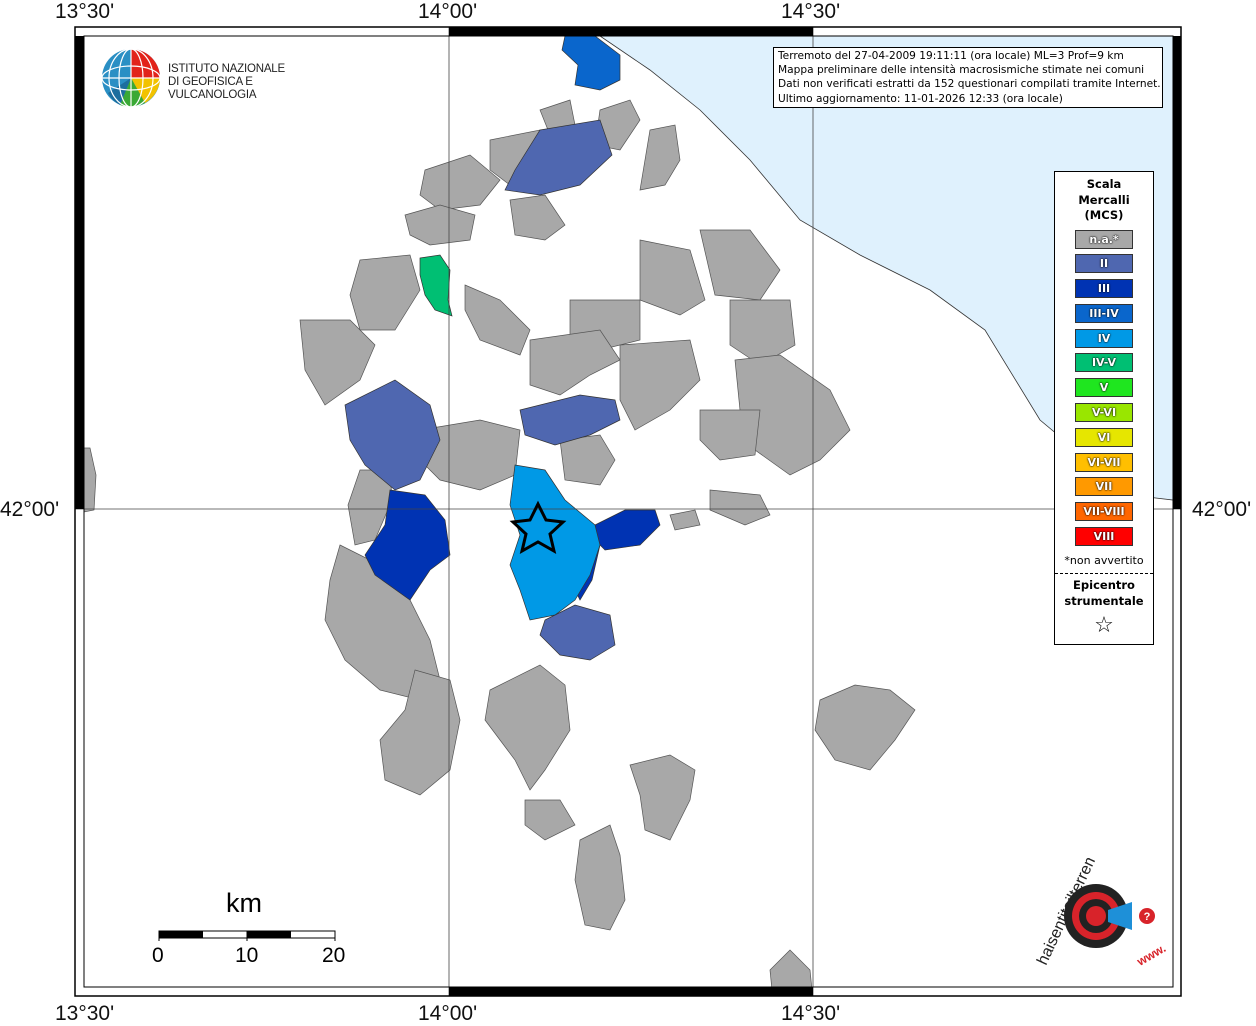  I want to click on legend-item: II, so click(1104, 264).